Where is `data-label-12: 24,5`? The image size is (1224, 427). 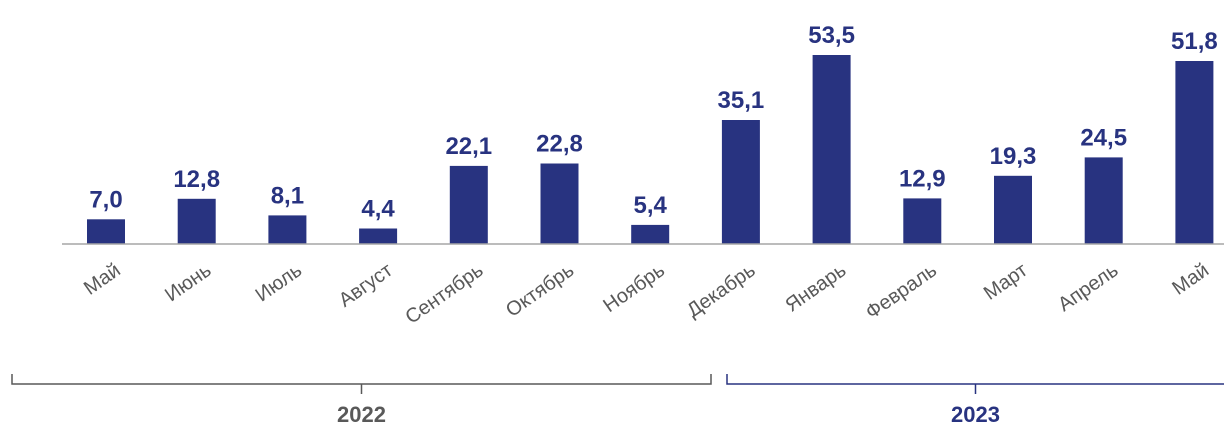
data-label-12: 24,5 is located at coordinates (1103, 137).